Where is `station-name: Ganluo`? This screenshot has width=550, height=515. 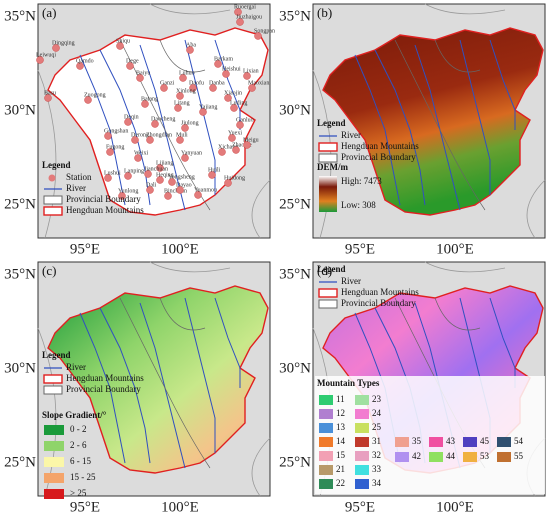 station-name: Ganluo is located at coordinates (245, 120).